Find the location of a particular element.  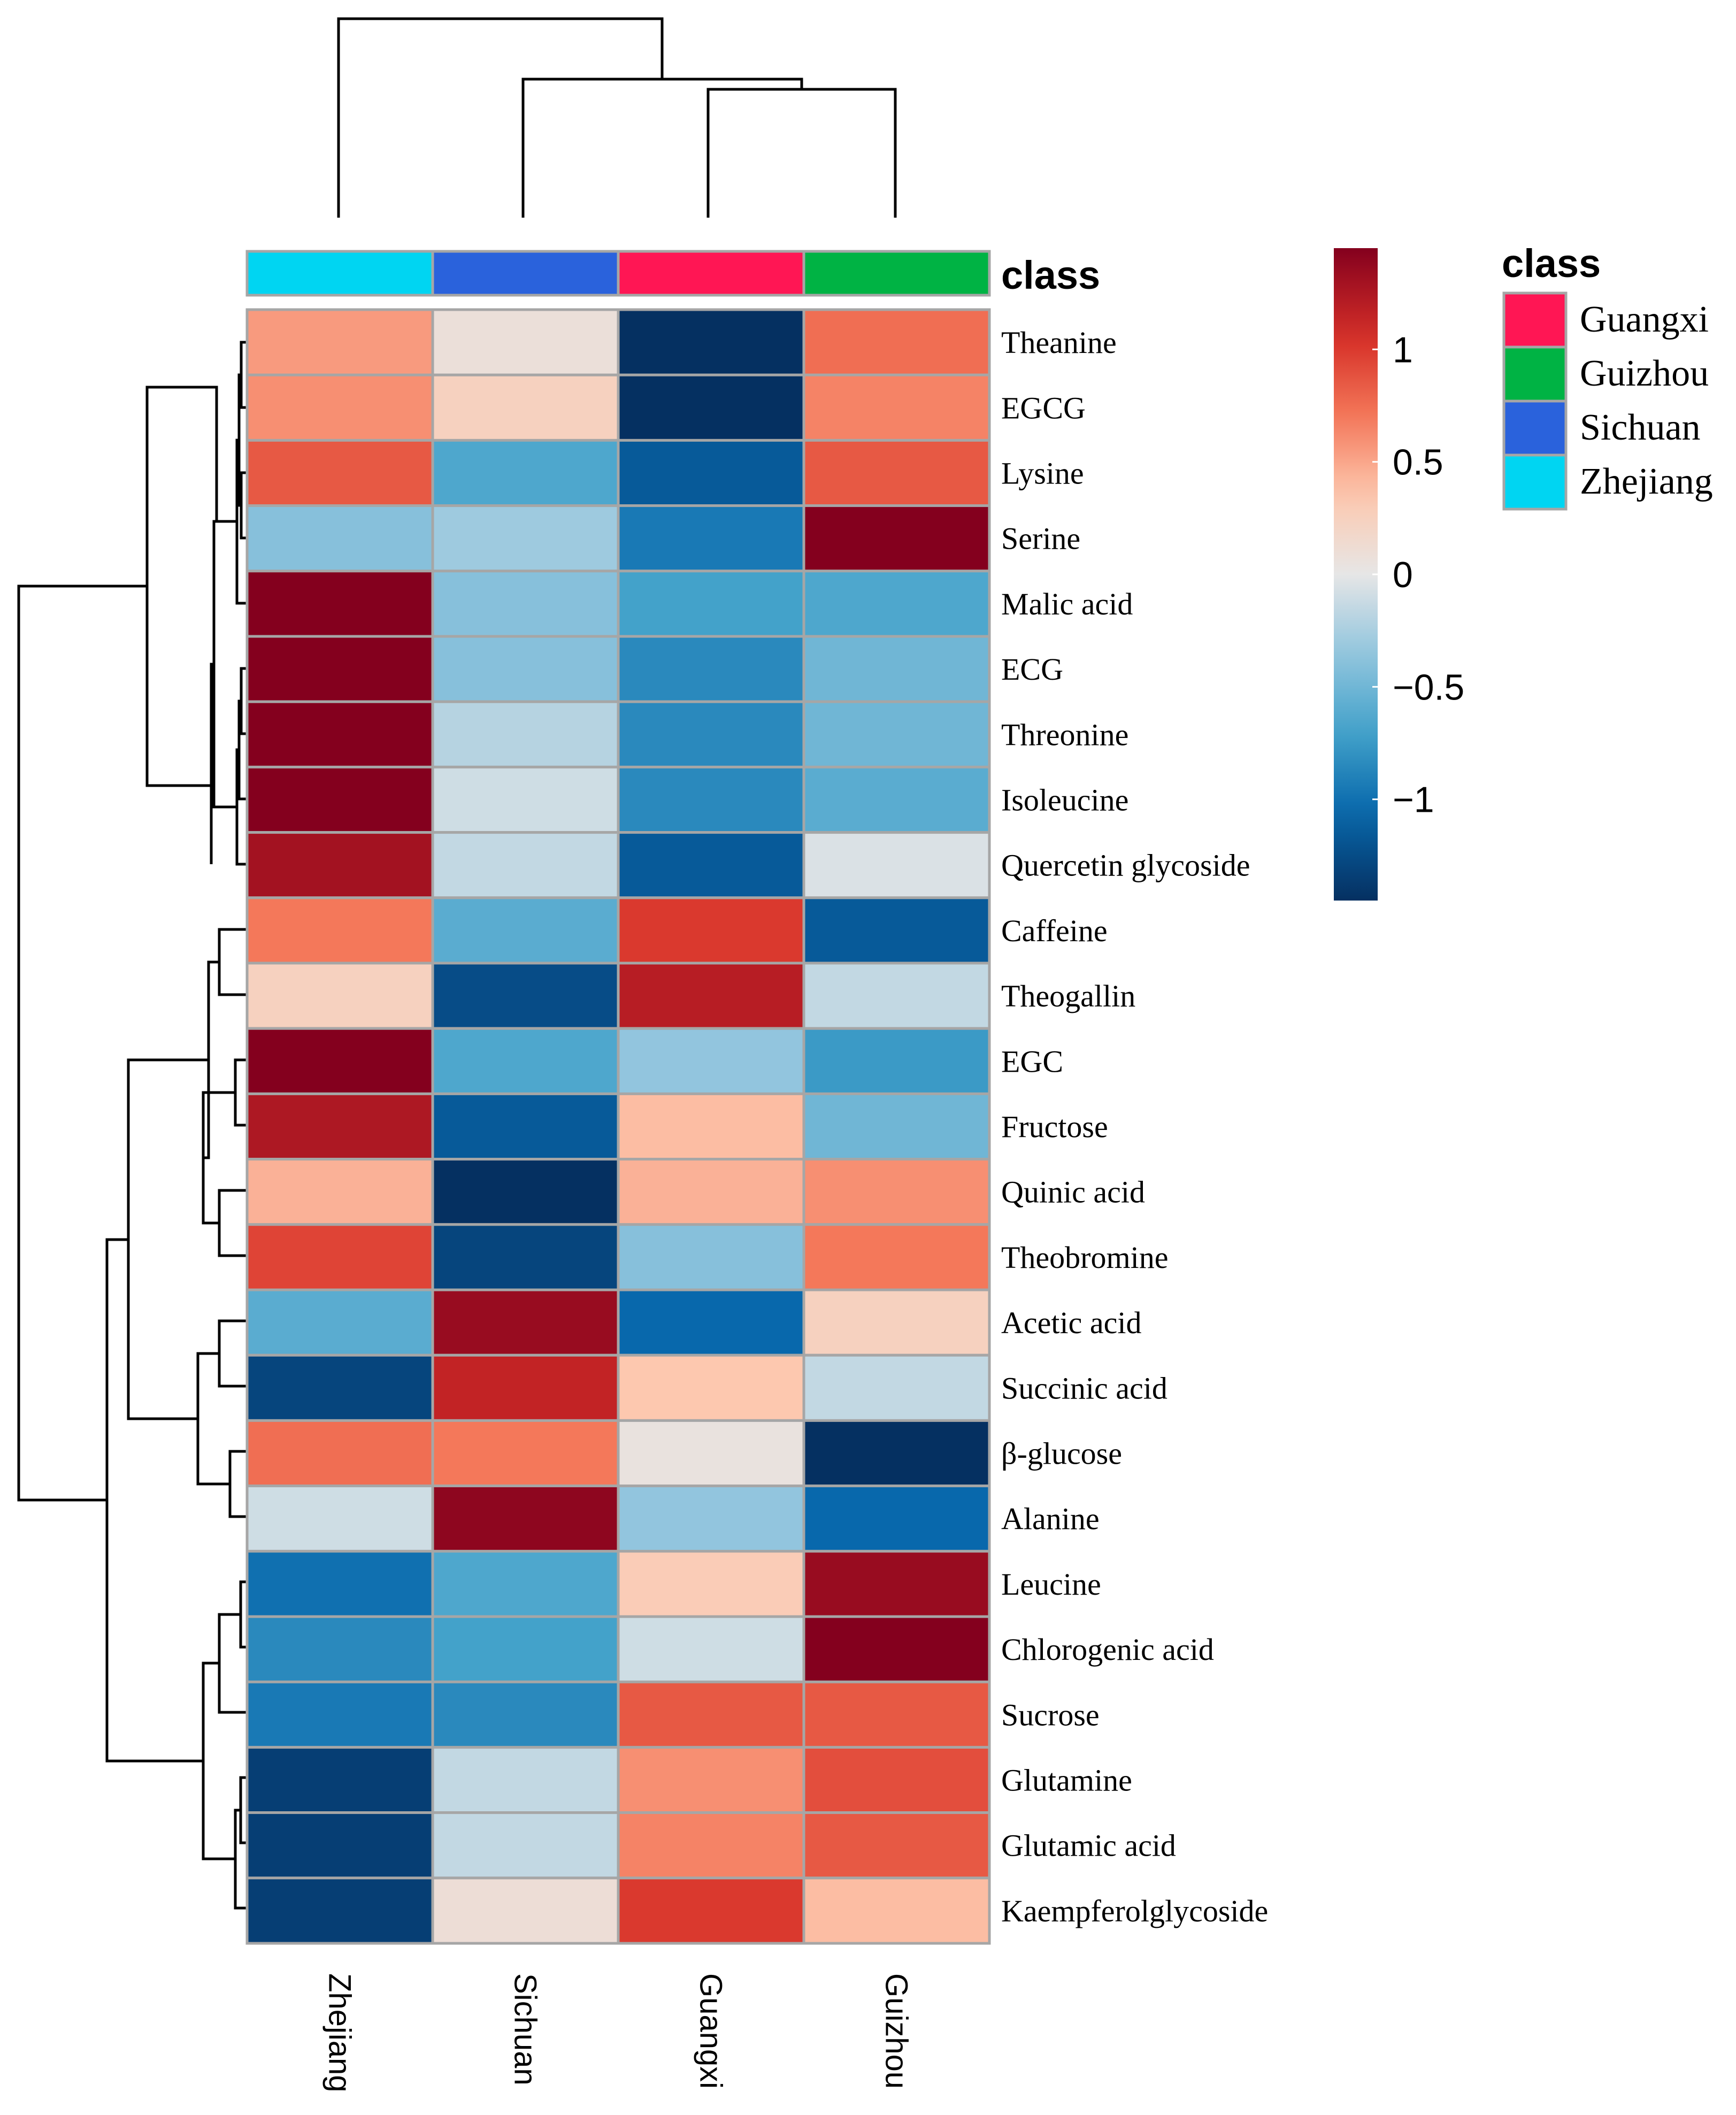

row-label: Theanine is located at coordinates (1059, 342).